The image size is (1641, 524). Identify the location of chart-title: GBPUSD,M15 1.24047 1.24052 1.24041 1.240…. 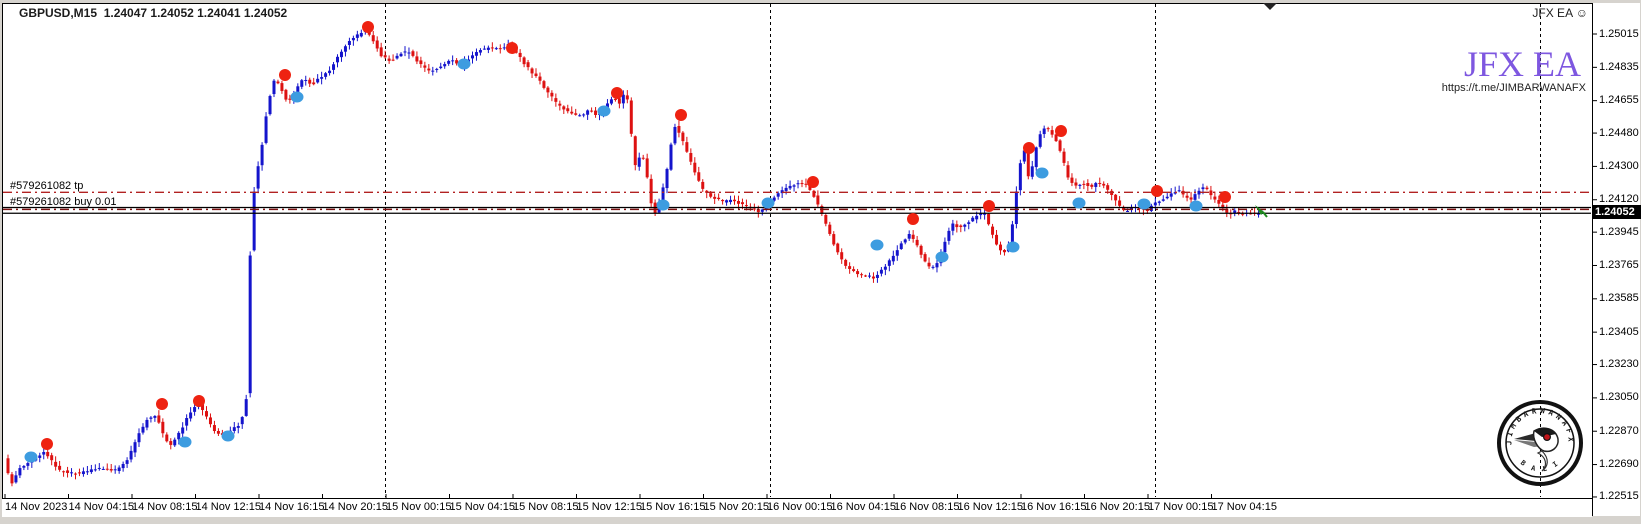
(153, 13).